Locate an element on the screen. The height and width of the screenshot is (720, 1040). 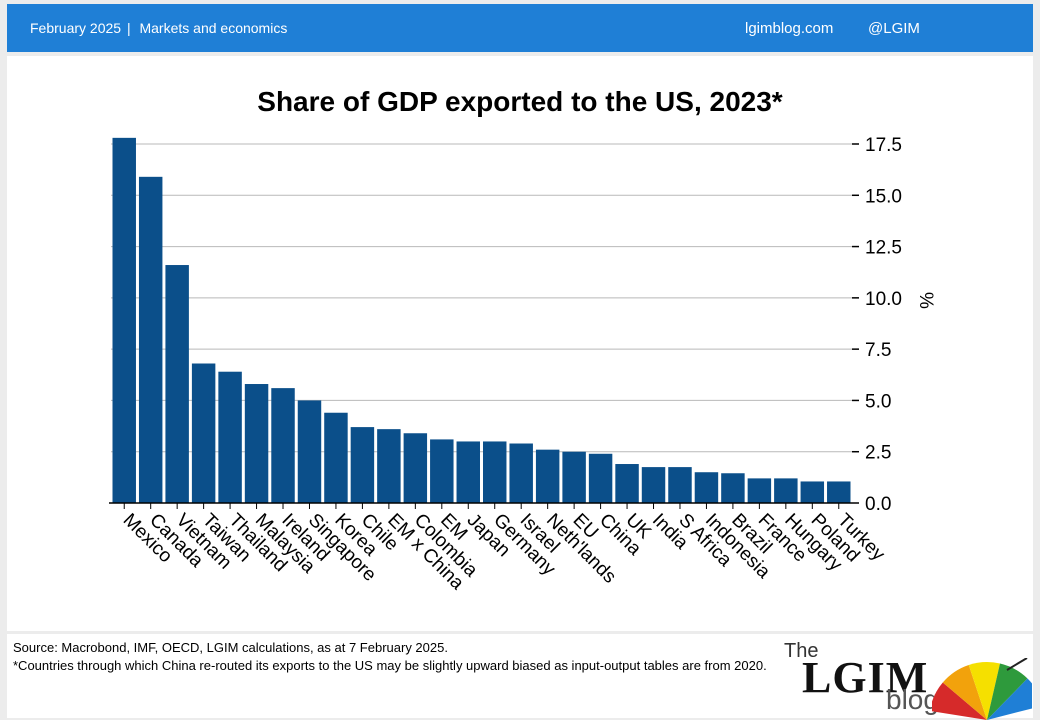
bar-korea is located at coordinates (336, 457).